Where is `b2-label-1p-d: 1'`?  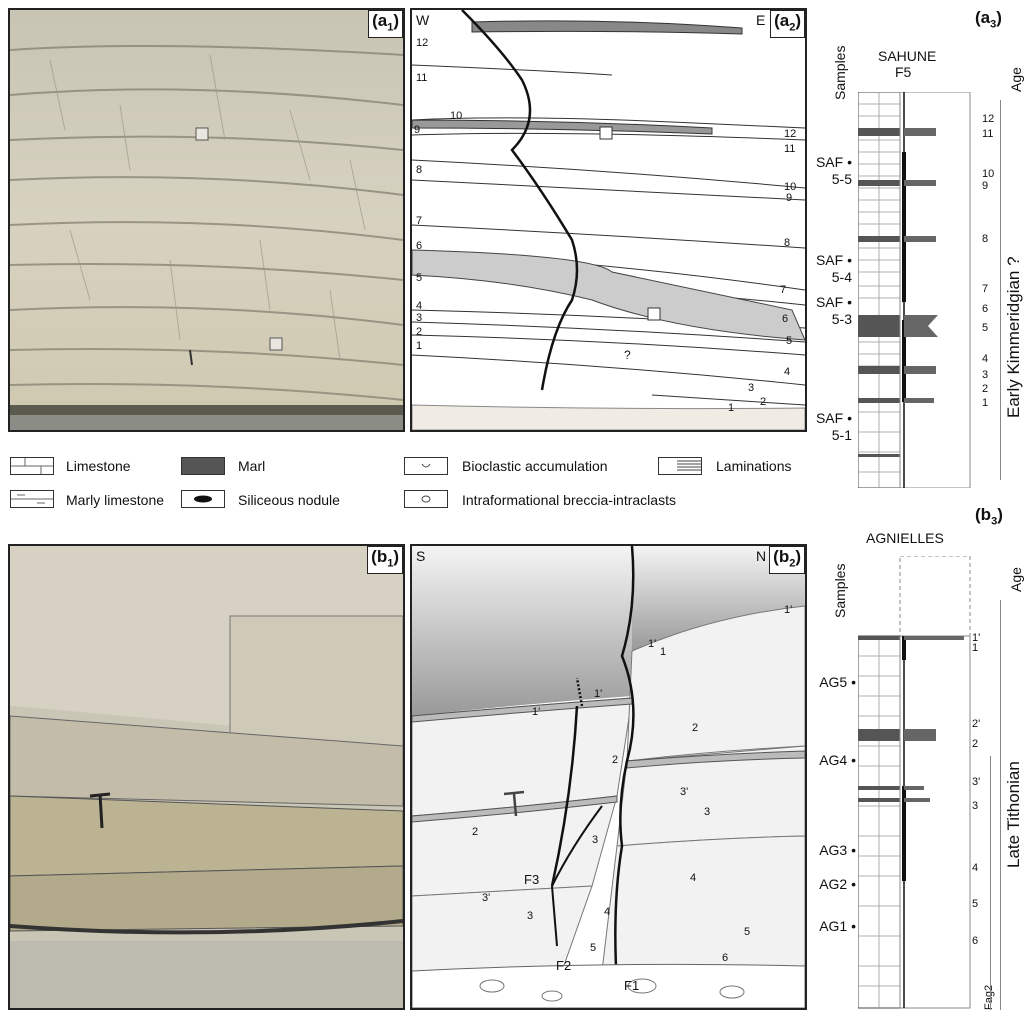
b2-label-1p-d: 1' is located at coordinates (598, 694).